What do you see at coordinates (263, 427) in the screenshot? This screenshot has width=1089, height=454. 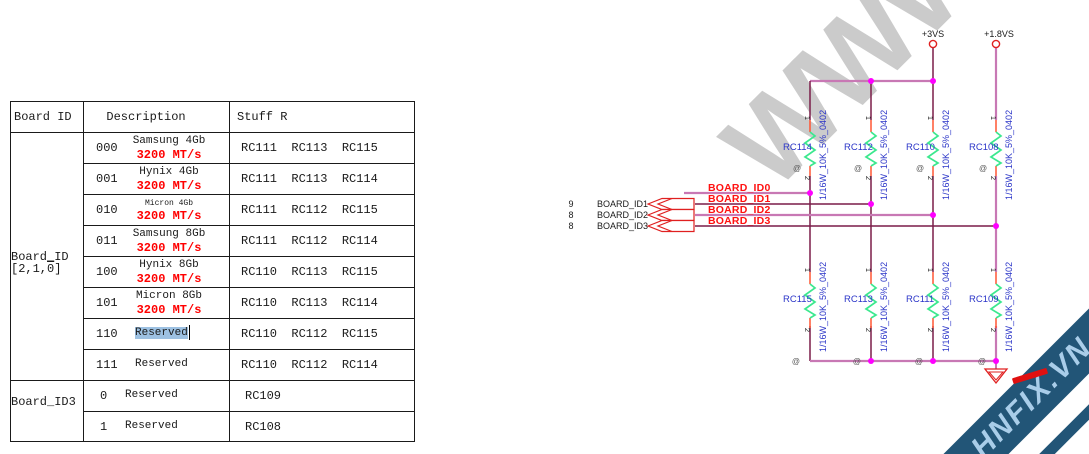 I see `cell-stuff: RC108` at bounding box center [263, 427].